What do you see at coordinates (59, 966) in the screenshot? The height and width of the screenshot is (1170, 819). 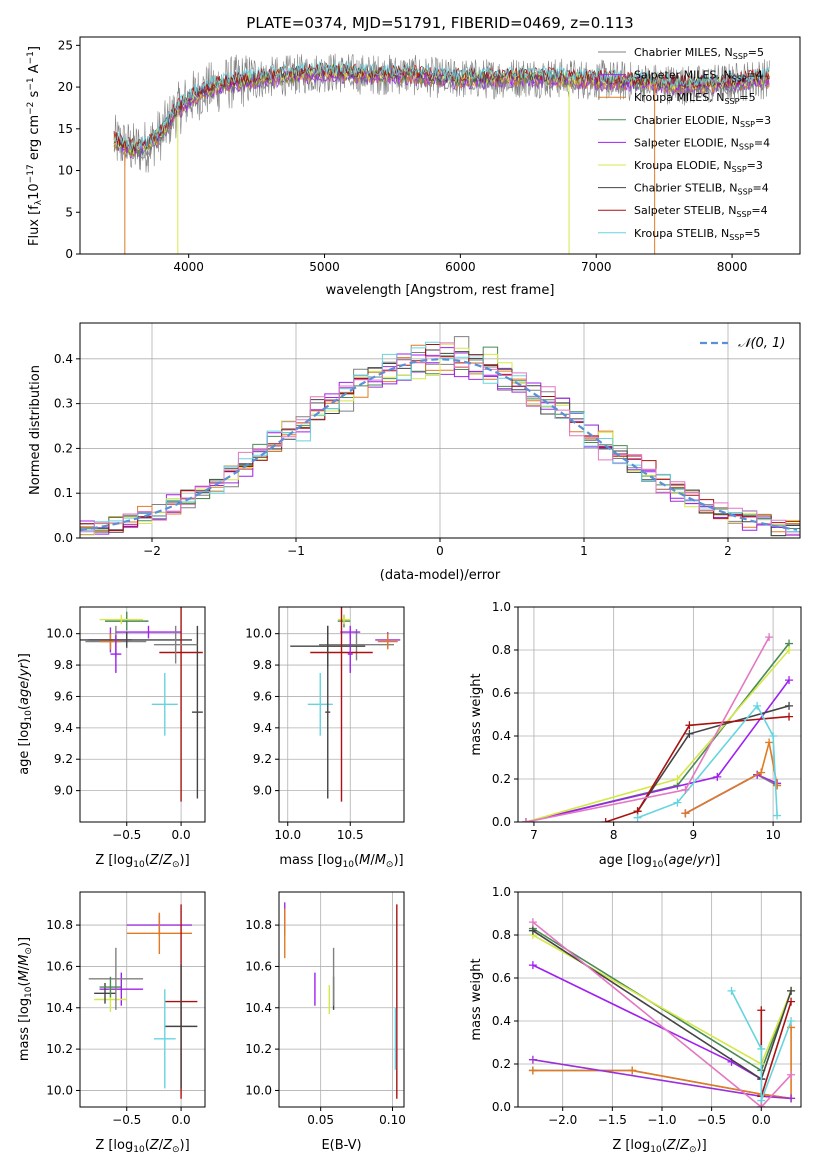 I see `y-tick-label: 10.6` at bounding box center [59, 966].